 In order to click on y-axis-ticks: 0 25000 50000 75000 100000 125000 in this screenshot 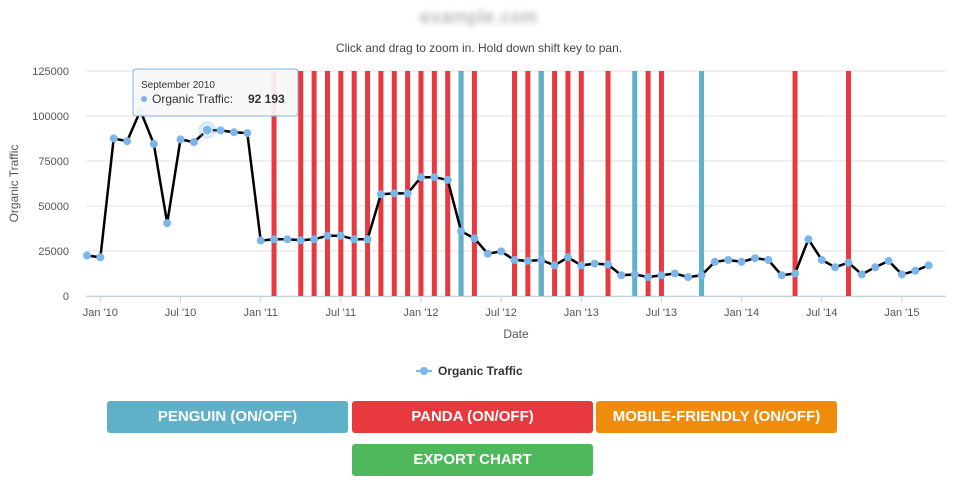, I will do `click(50, 184)`.